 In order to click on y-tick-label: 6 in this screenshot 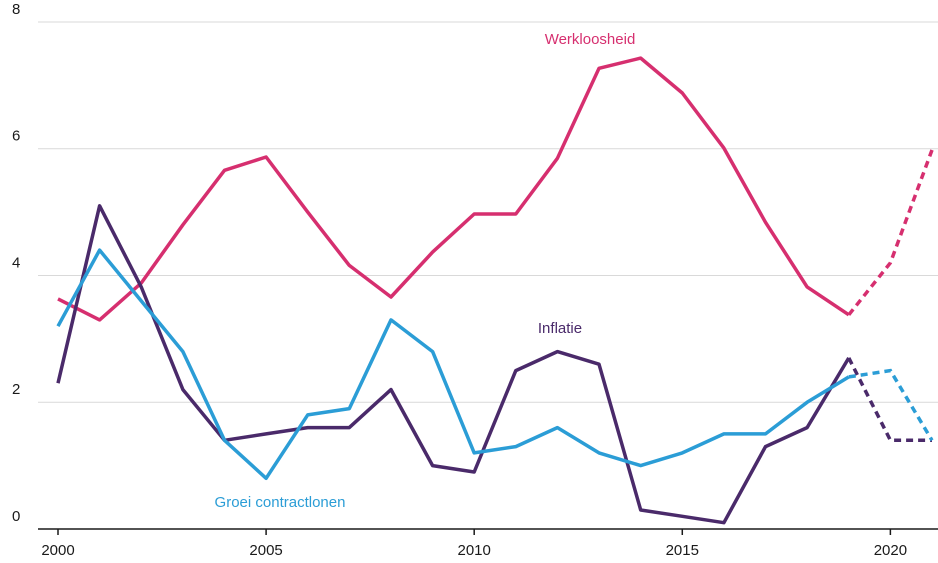, I will do `click(16, 136)`.